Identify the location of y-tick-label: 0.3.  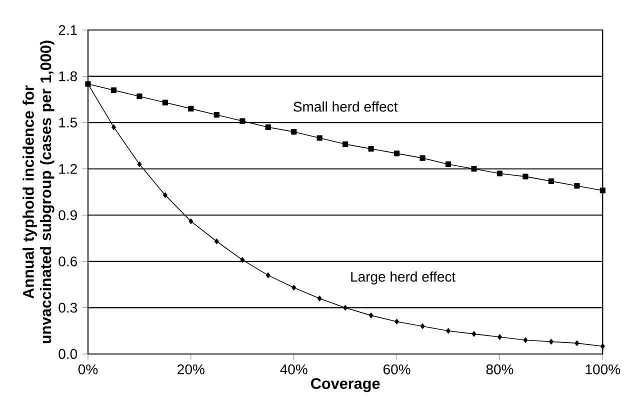
(67, 307).